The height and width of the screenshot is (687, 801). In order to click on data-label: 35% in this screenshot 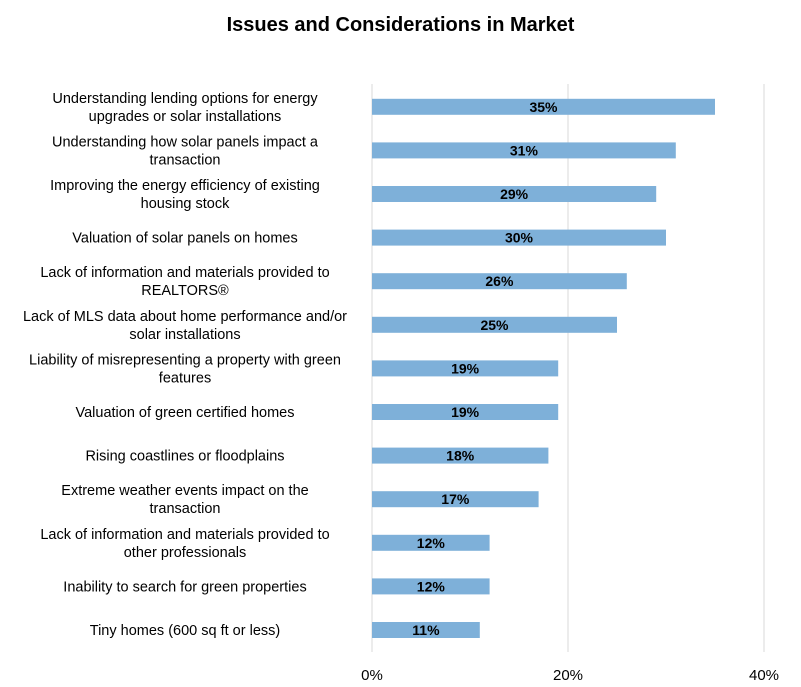, I will do `click(543, 107)`.